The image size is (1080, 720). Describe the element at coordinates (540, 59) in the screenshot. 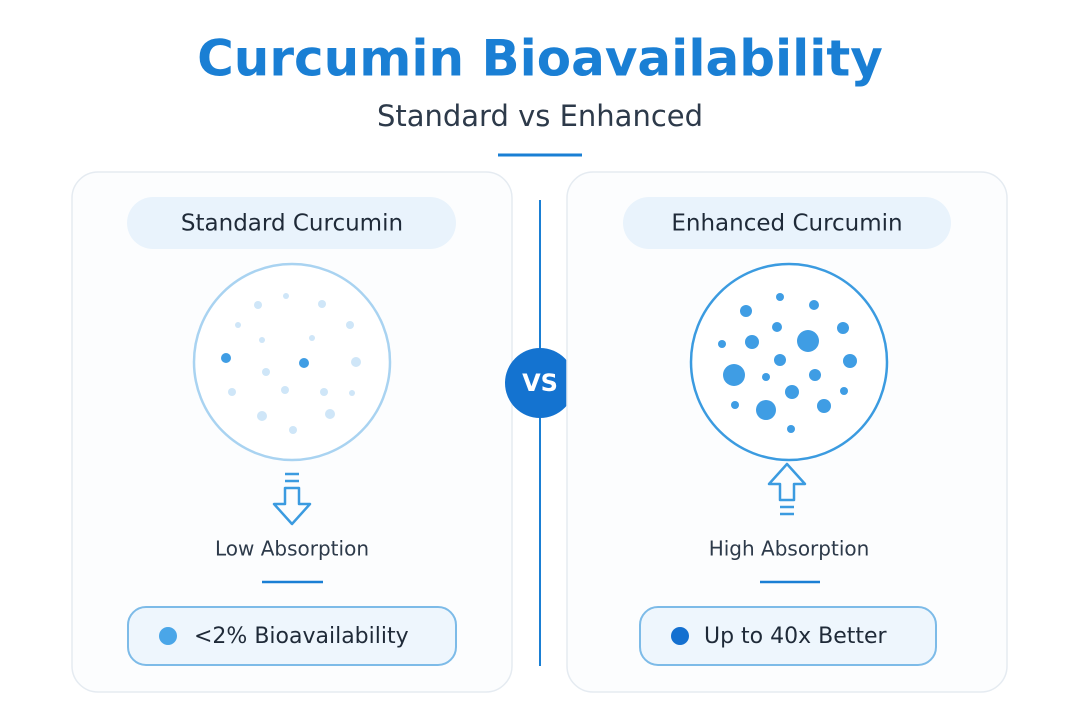

I see `title: Curcumin Bioavailability` at that location.